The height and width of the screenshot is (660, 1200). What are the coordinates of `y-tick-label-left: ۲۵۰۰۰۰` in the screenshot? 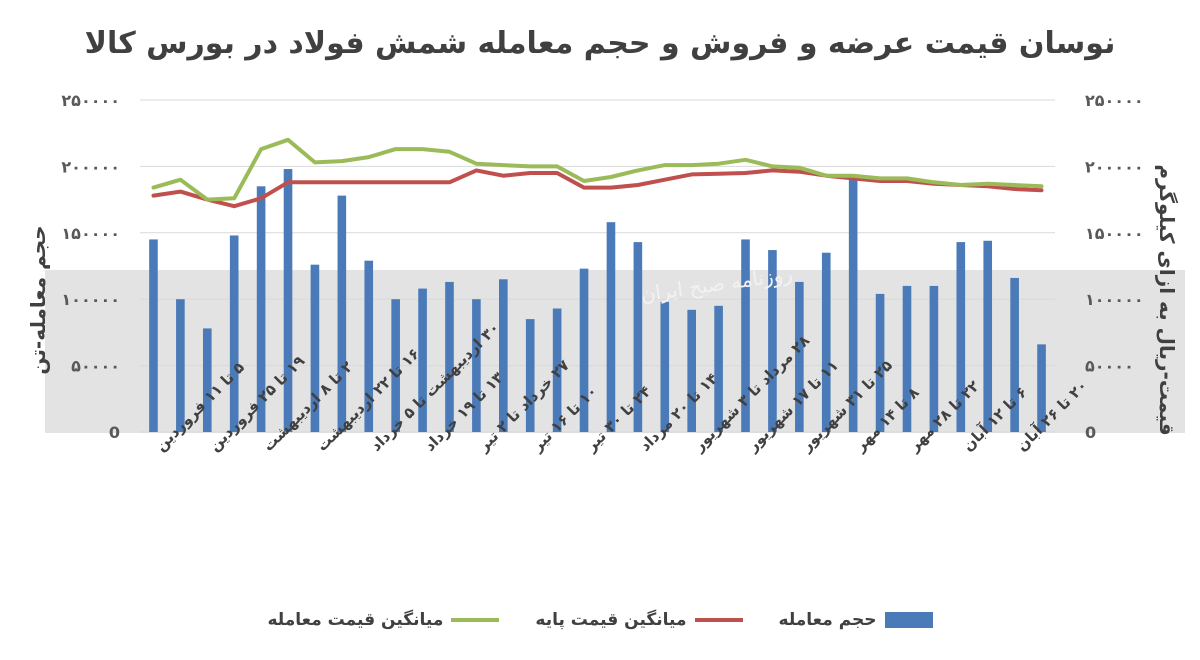 It's located at (90, 100).